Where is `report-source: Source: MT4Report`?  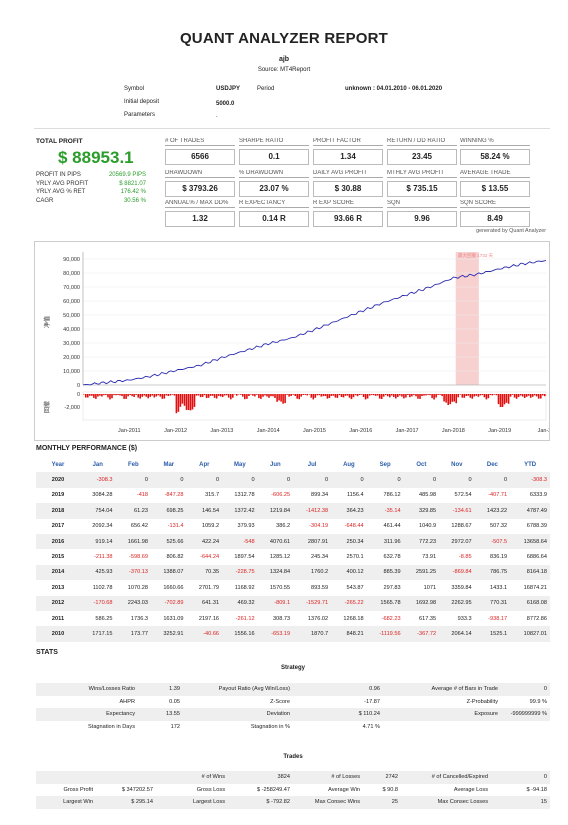
report-source: Source: MT4Report is located at coordinates (284, 70).